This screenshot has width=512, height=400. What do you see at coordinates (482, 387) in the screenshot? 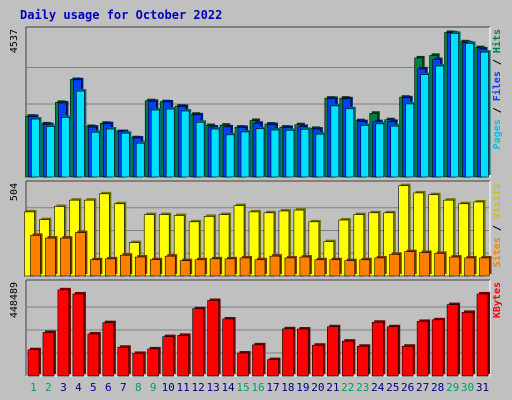
I see `x-tick-label: 31` at bounding box center [482, 387].